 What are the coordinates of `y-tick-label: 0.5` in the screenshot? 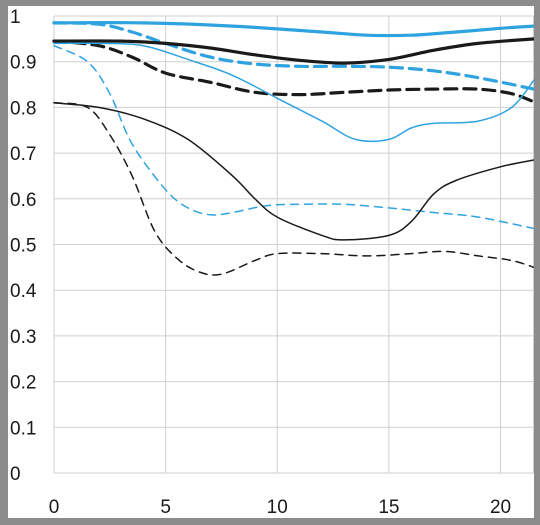 It's located at (23, 246).